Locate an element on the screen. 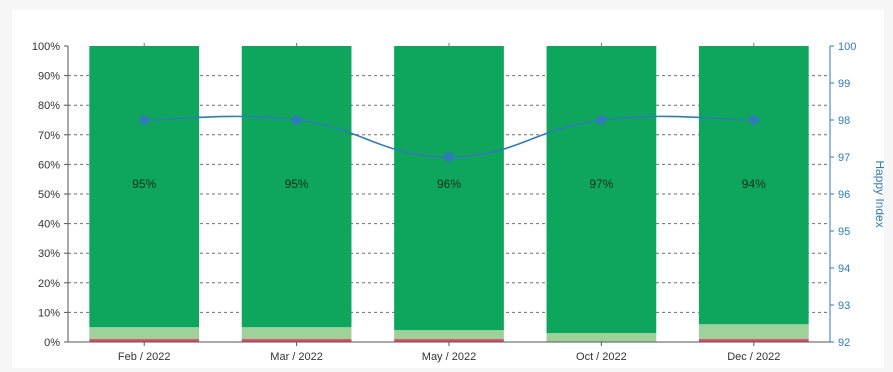 This screenshot has width=893, height=372. bar-data-label: 97% is located at coordinates (601, 184).